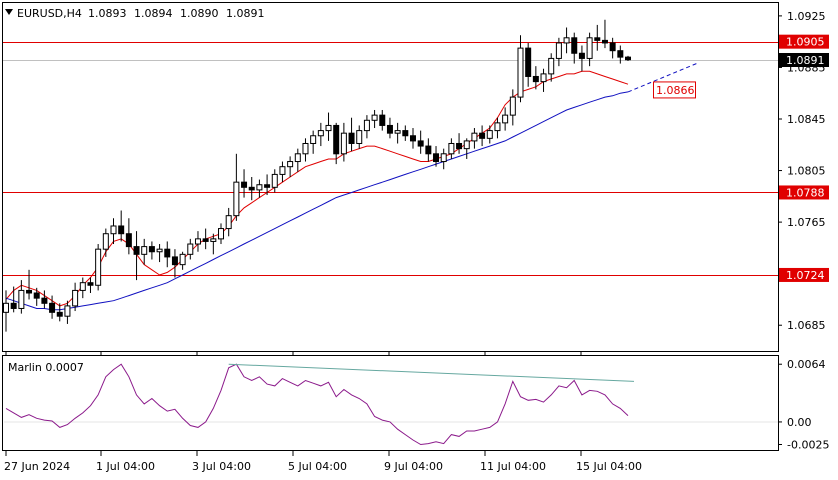 This screenshot has height=480, width=838. I want to click on symbol-label: EURUSD,H4, so click(49, 13).